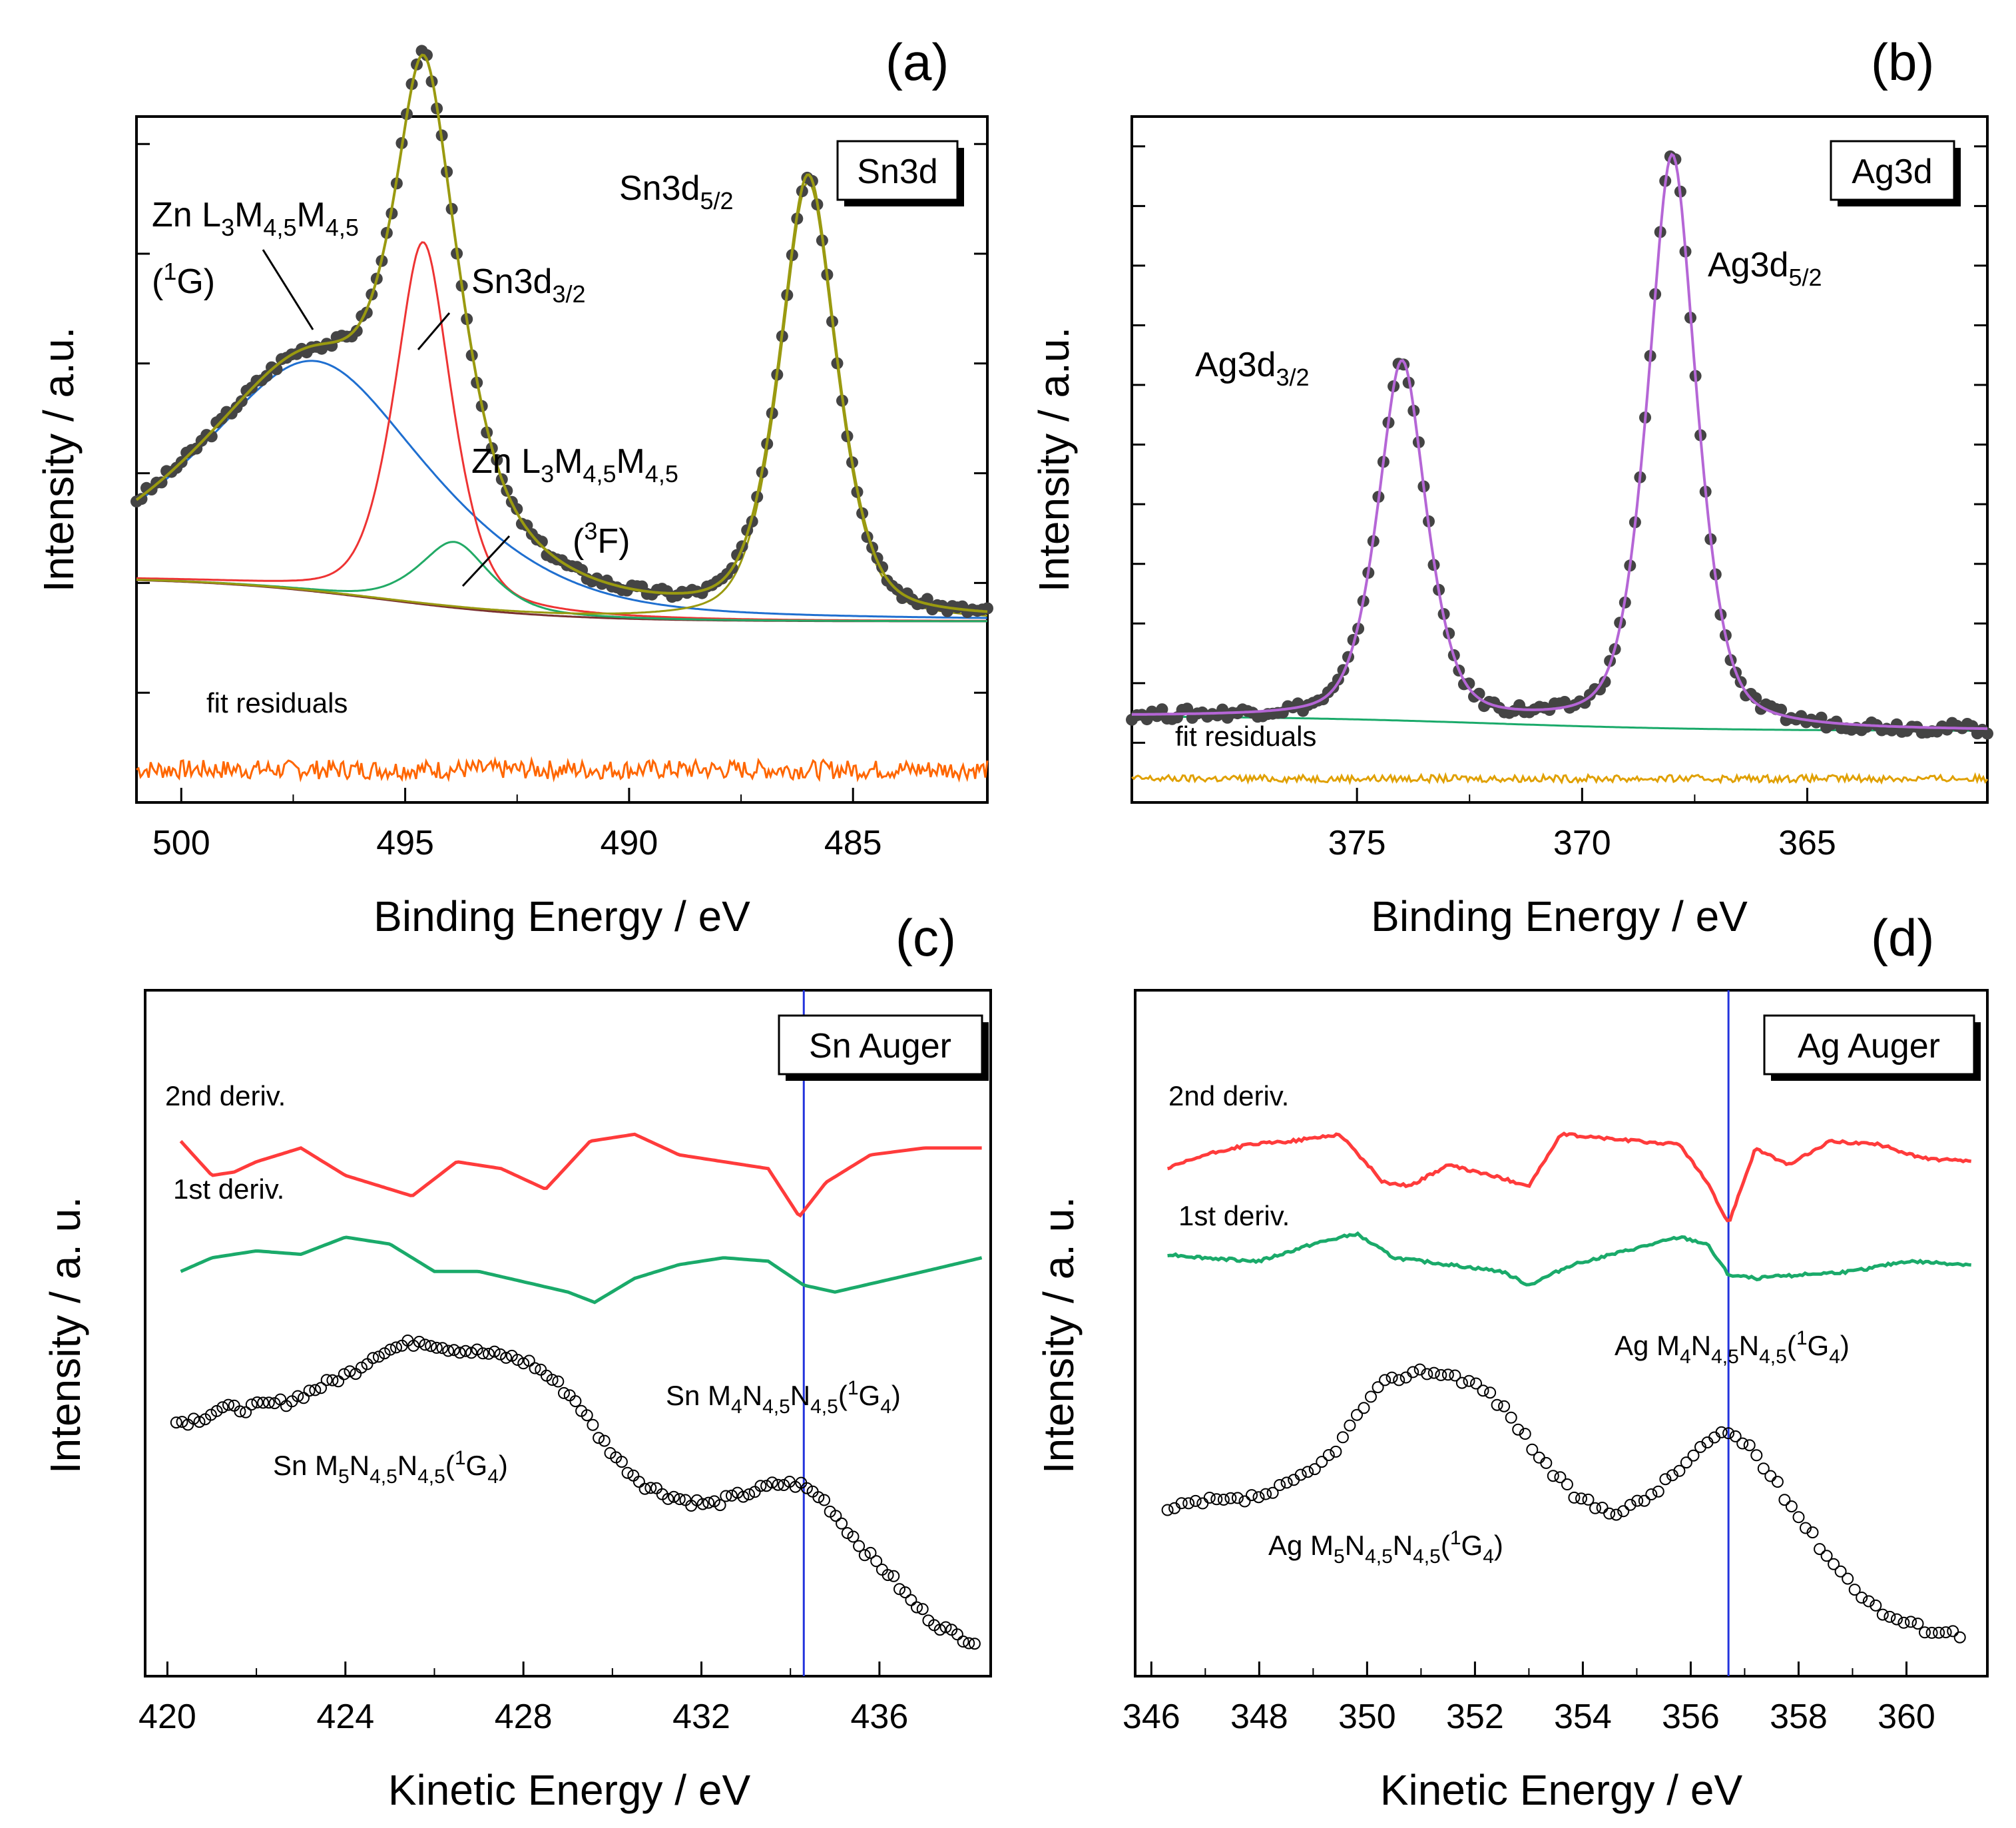 This screenshot has width=2016, height=1828. Describe the element at coordinates (561, 418) in the screenshot. I see `panel-a-y-ticks` at that location.